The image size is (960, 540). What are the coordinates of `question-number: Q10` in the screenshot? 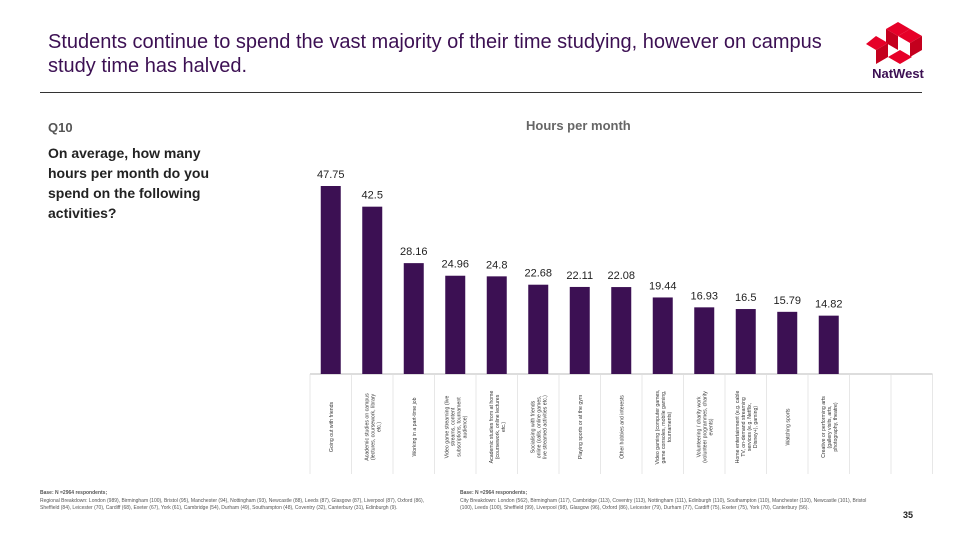 It's located at (60, 127).